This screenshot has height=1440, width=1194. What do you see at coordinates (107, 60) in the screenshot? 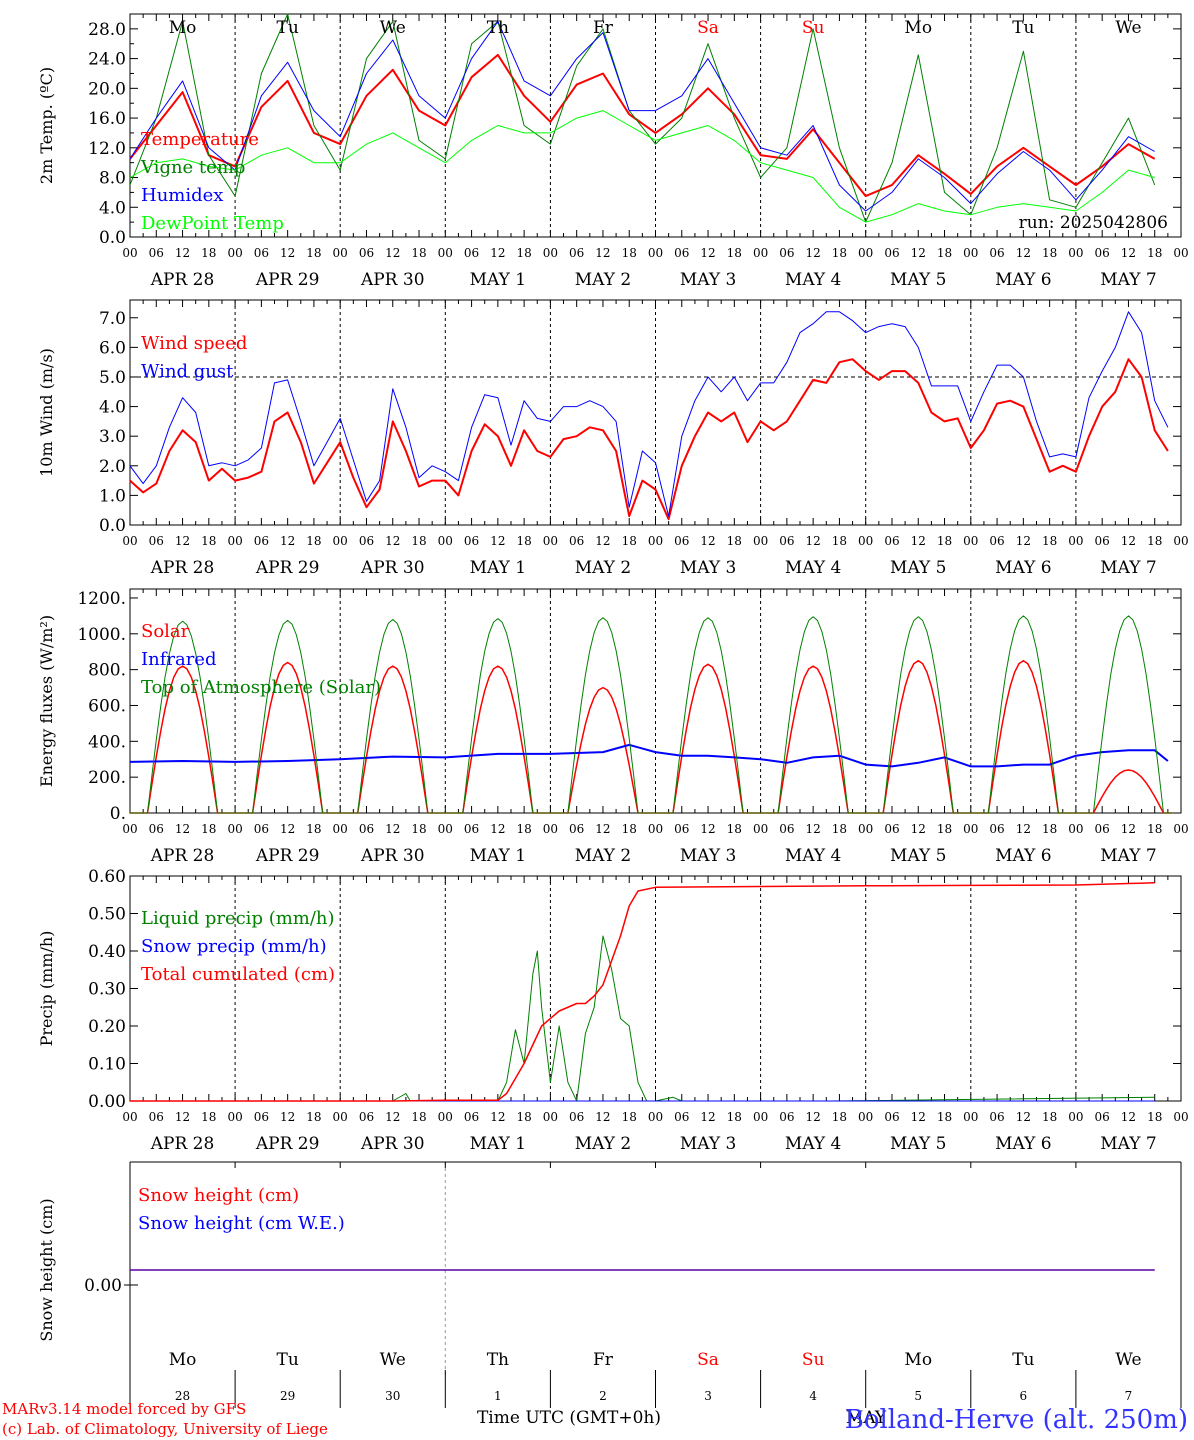
I see `temperature-ytick-label: 24.0` at bounding box center [107, 60].